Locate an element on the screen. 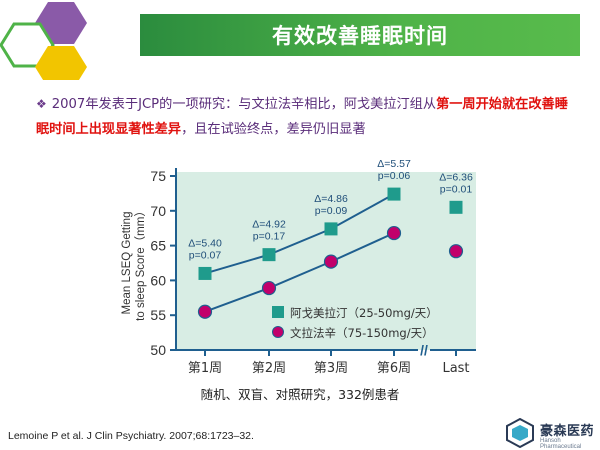  y-tick-label: 50 is located at coordinates (158, 350).